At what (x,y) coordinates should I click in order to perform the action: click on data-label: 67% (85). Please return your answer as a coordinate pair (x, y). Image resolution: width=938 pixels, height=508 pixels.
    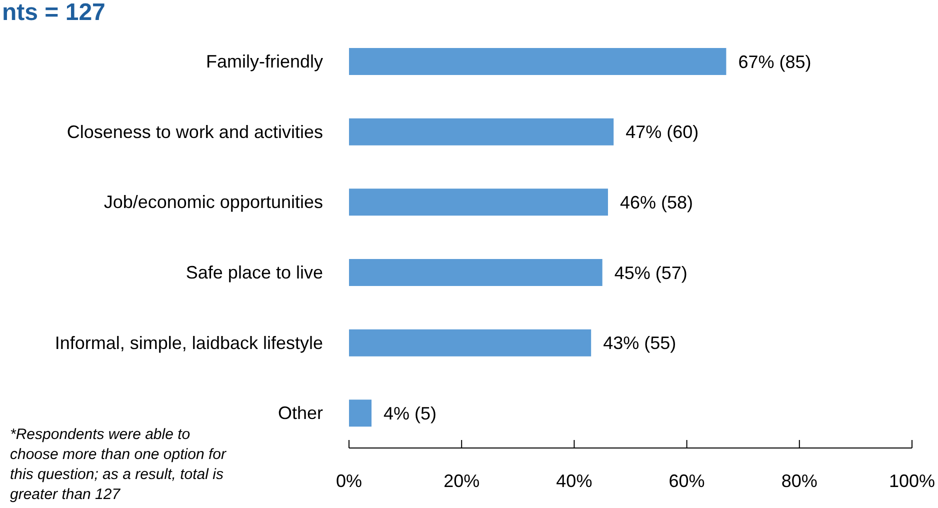
    Looking at the image, I should click on (775, 62).